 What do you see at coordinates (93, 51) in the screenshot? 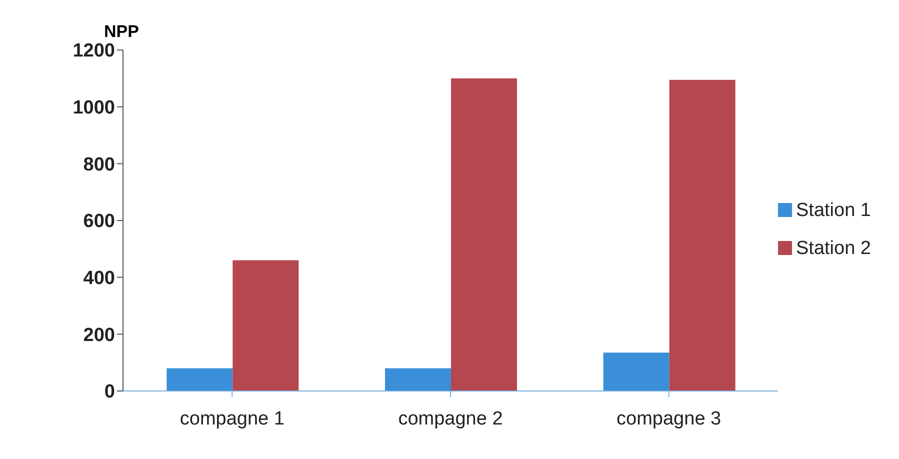
I see `y-tick-label: 1200` at bounding box center [93, 51].